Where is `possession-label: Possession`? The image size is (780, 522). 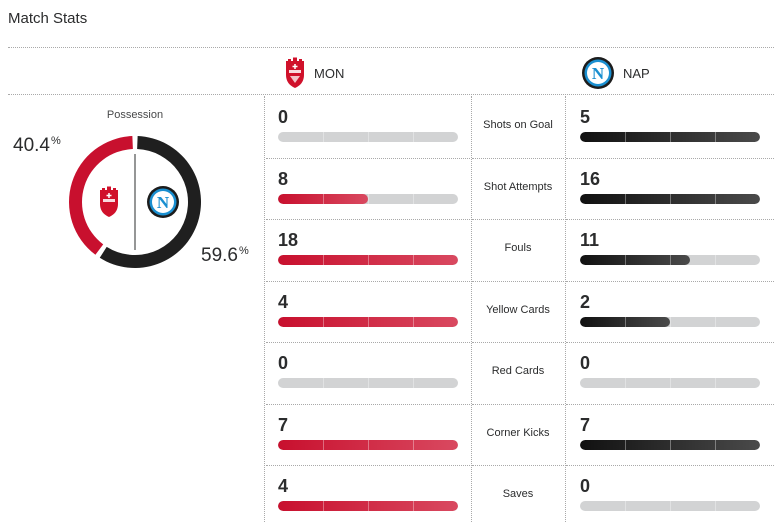 possession-label: Possession is located at coordinates (135, 115).